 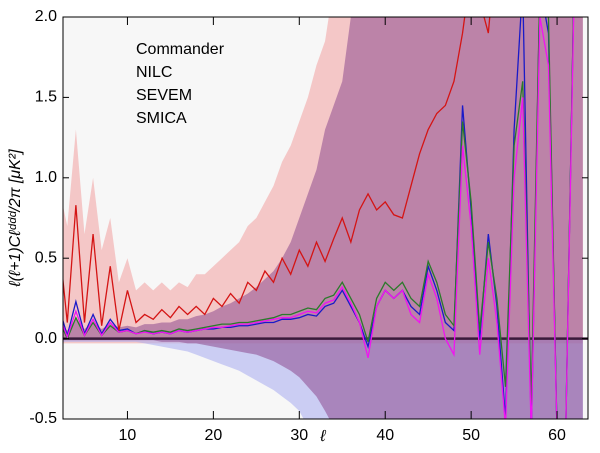 What do you see at coordinates (46, 16) in the screenshot?
I see `y-tick-label: 2.0` at bounding box center [46, 16].